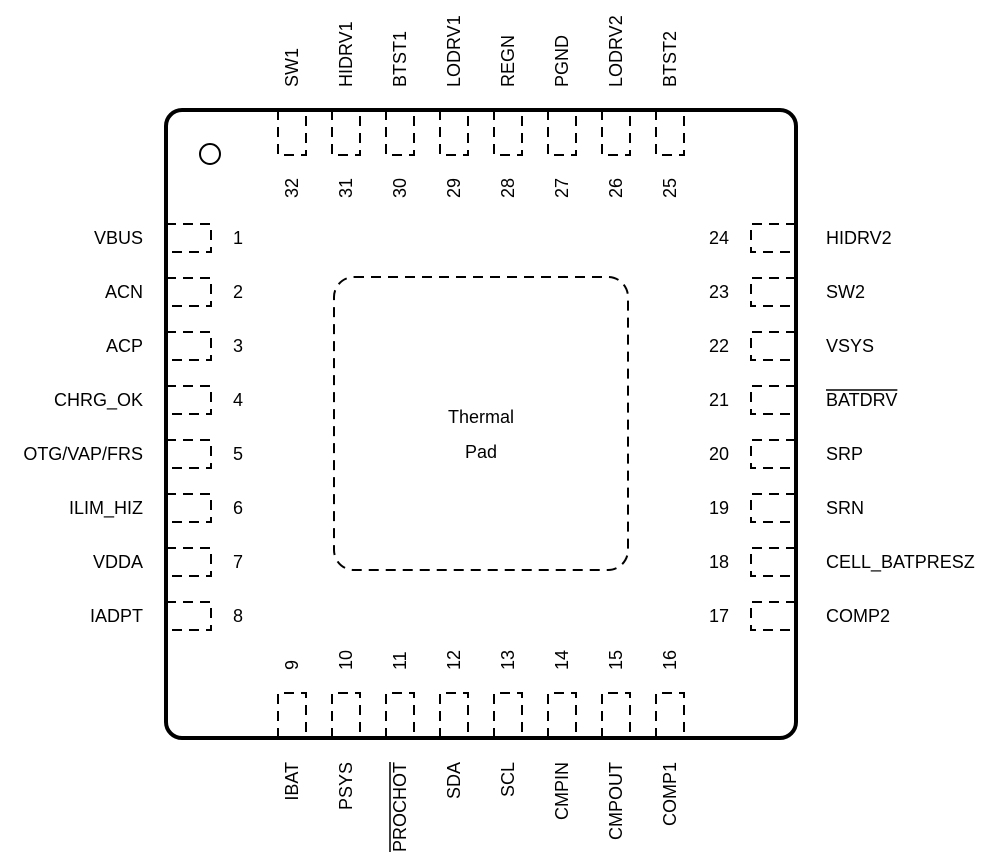  Describe the element at coordinates (189, 238) in the screenshot. I see `pin-1-pad` at that location.